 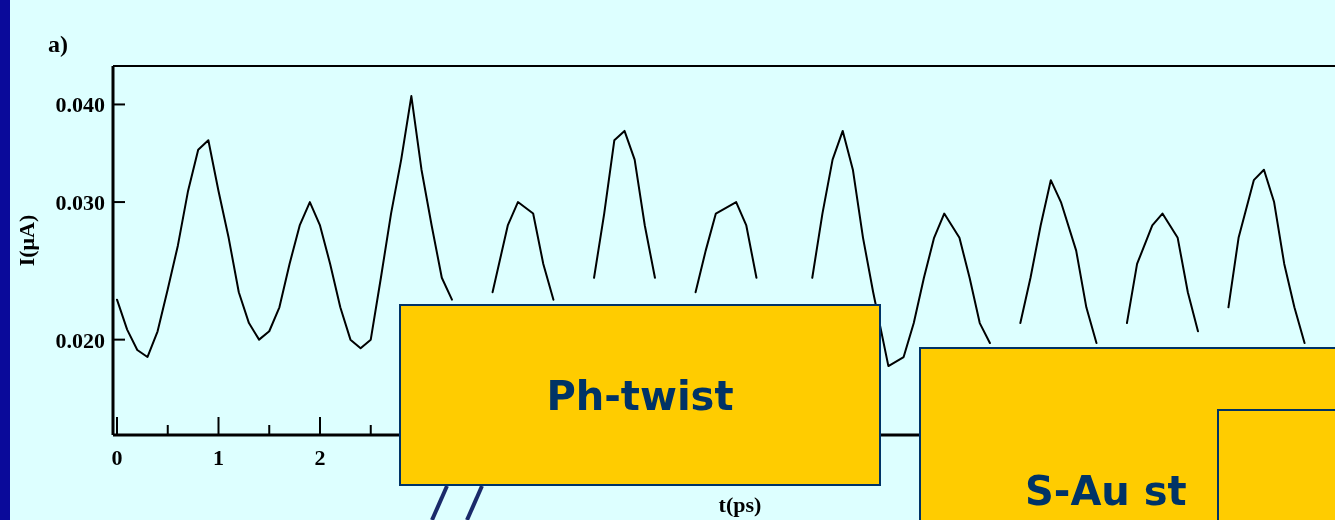 I want to click on y-tick-label: 0.020, so click(x=80, y=340).